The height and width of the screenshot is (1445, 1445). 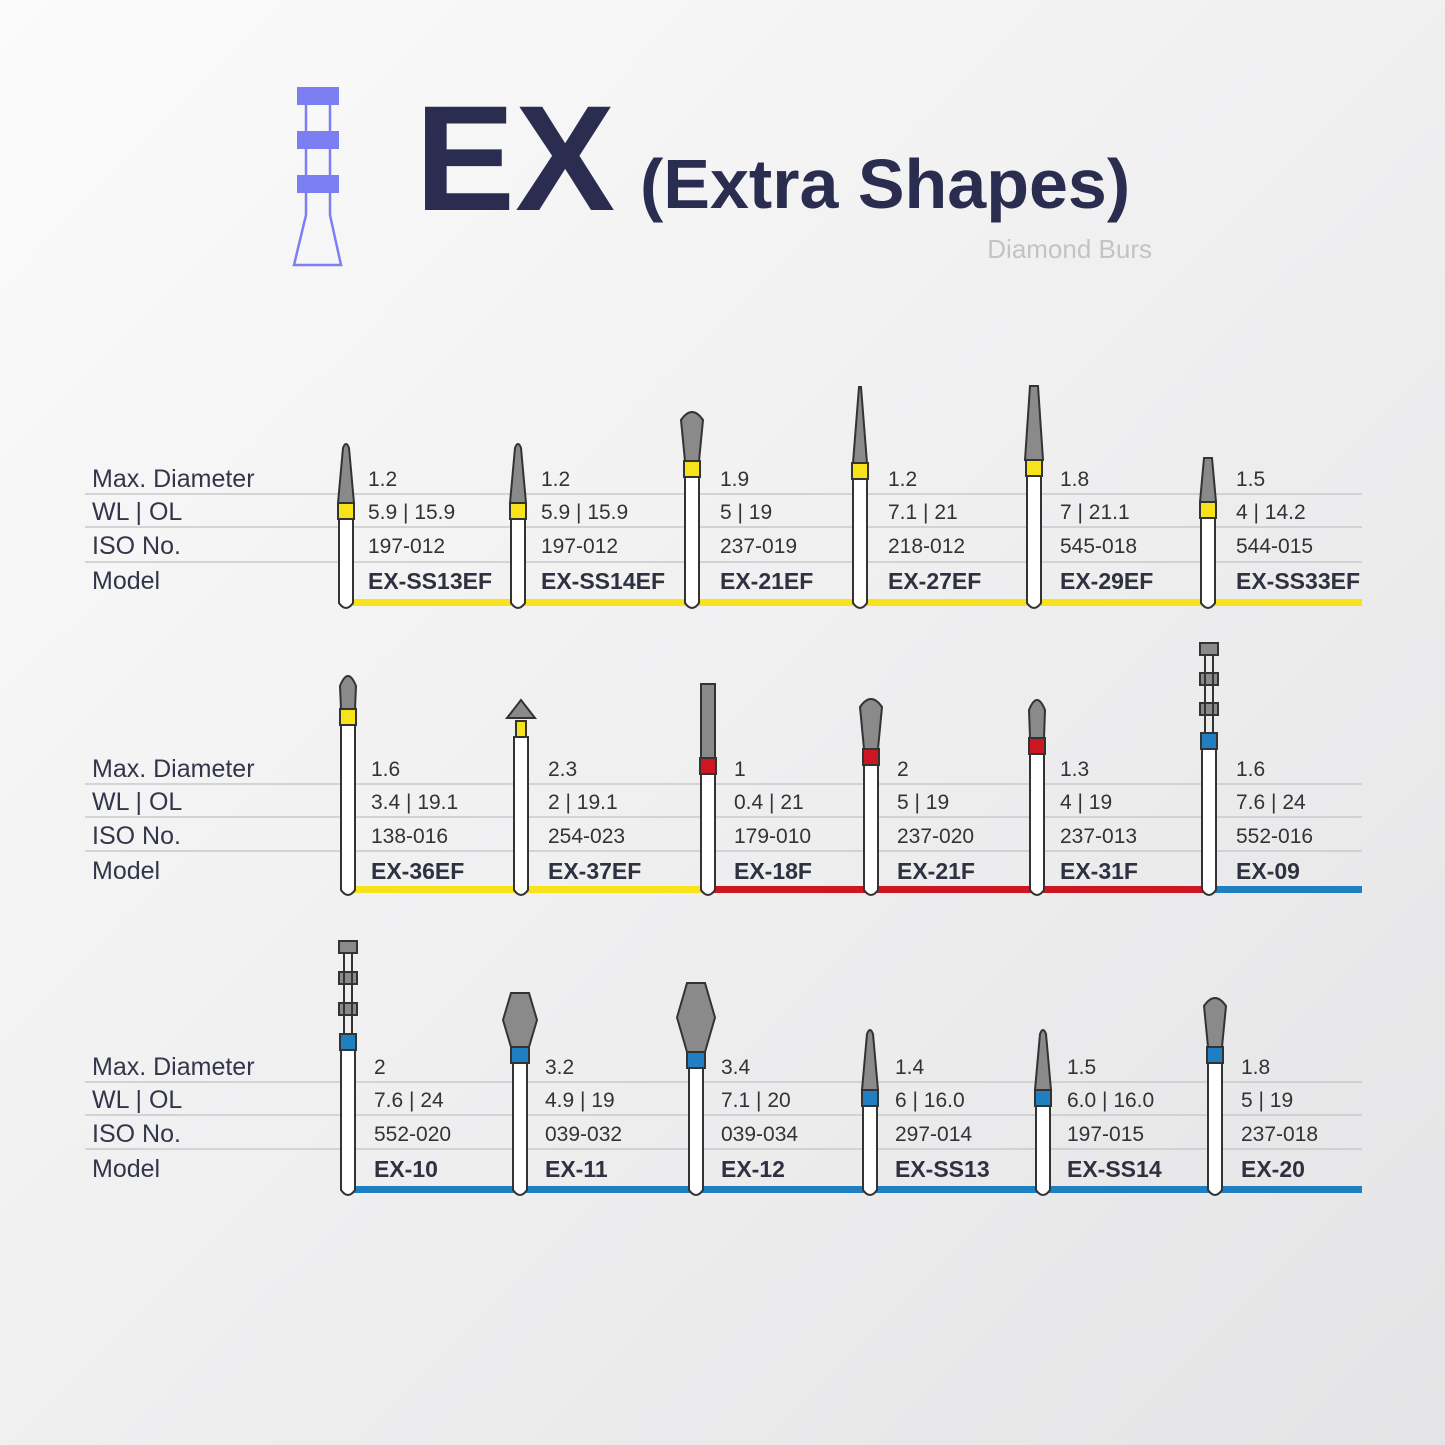 What do you see at coordinates (934, 581) in the screenshot?
I see `item-model: EX-27EF` at bounding box center [934, 581].